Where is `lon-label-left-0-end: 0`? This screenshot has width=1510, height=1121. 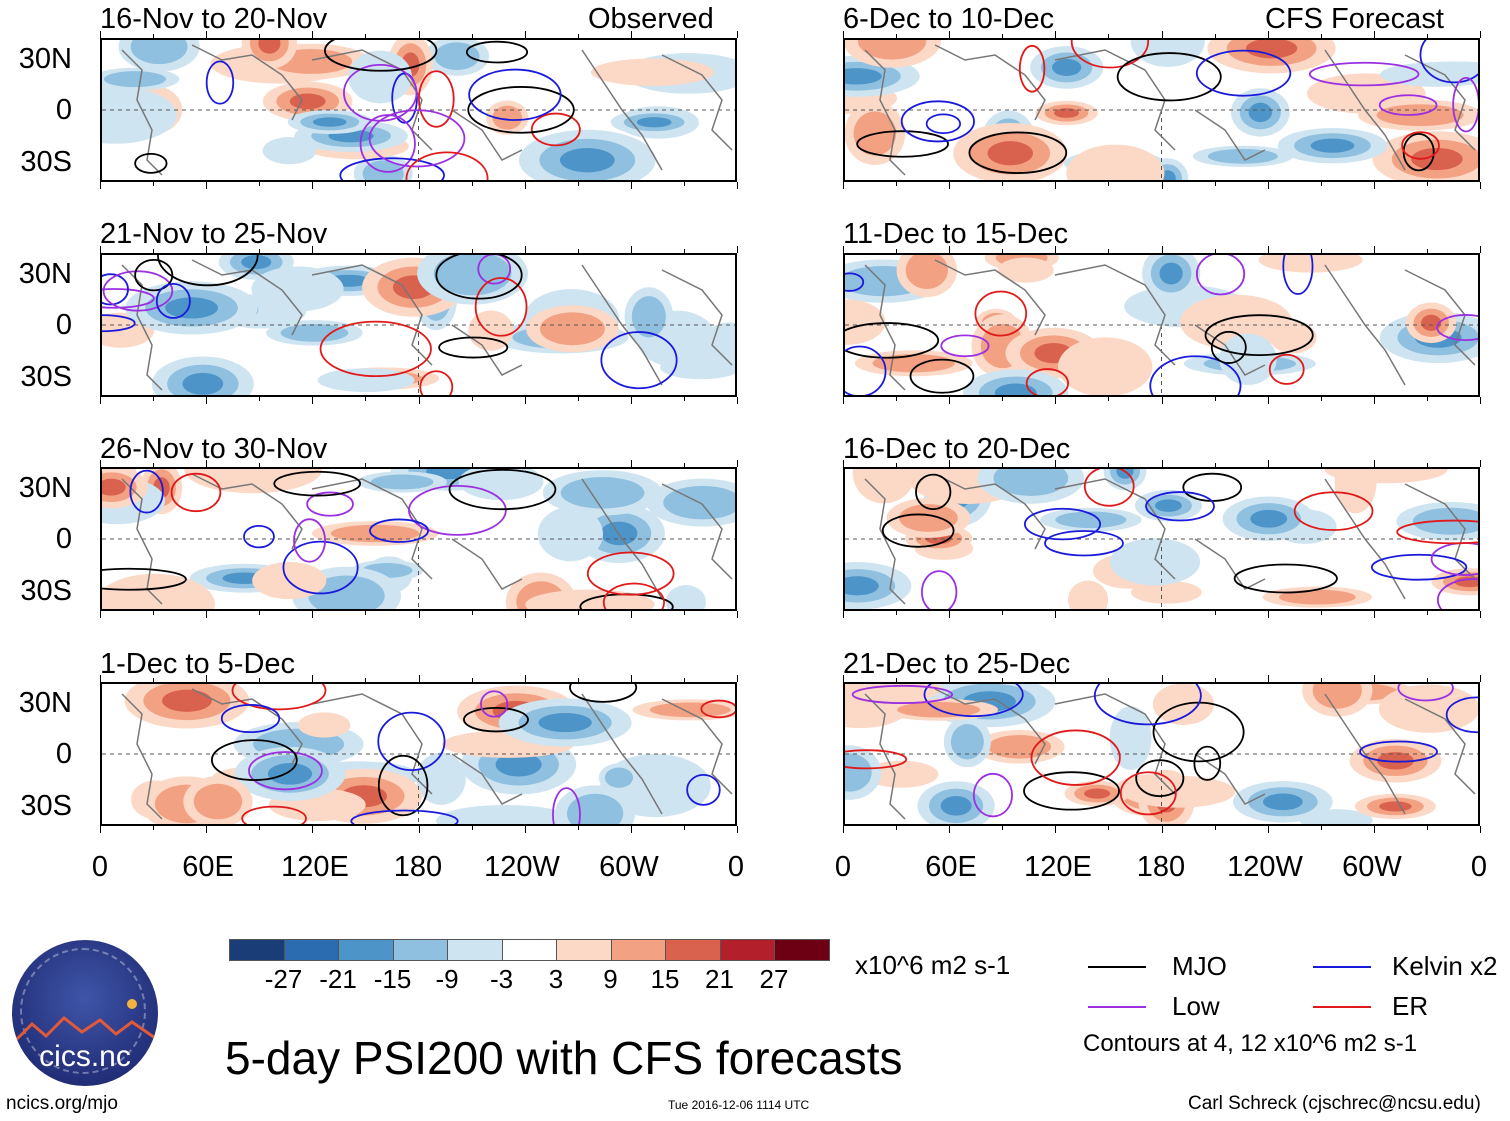 lon-label-left-0-end: 0 is located at coordinates (736, 867).